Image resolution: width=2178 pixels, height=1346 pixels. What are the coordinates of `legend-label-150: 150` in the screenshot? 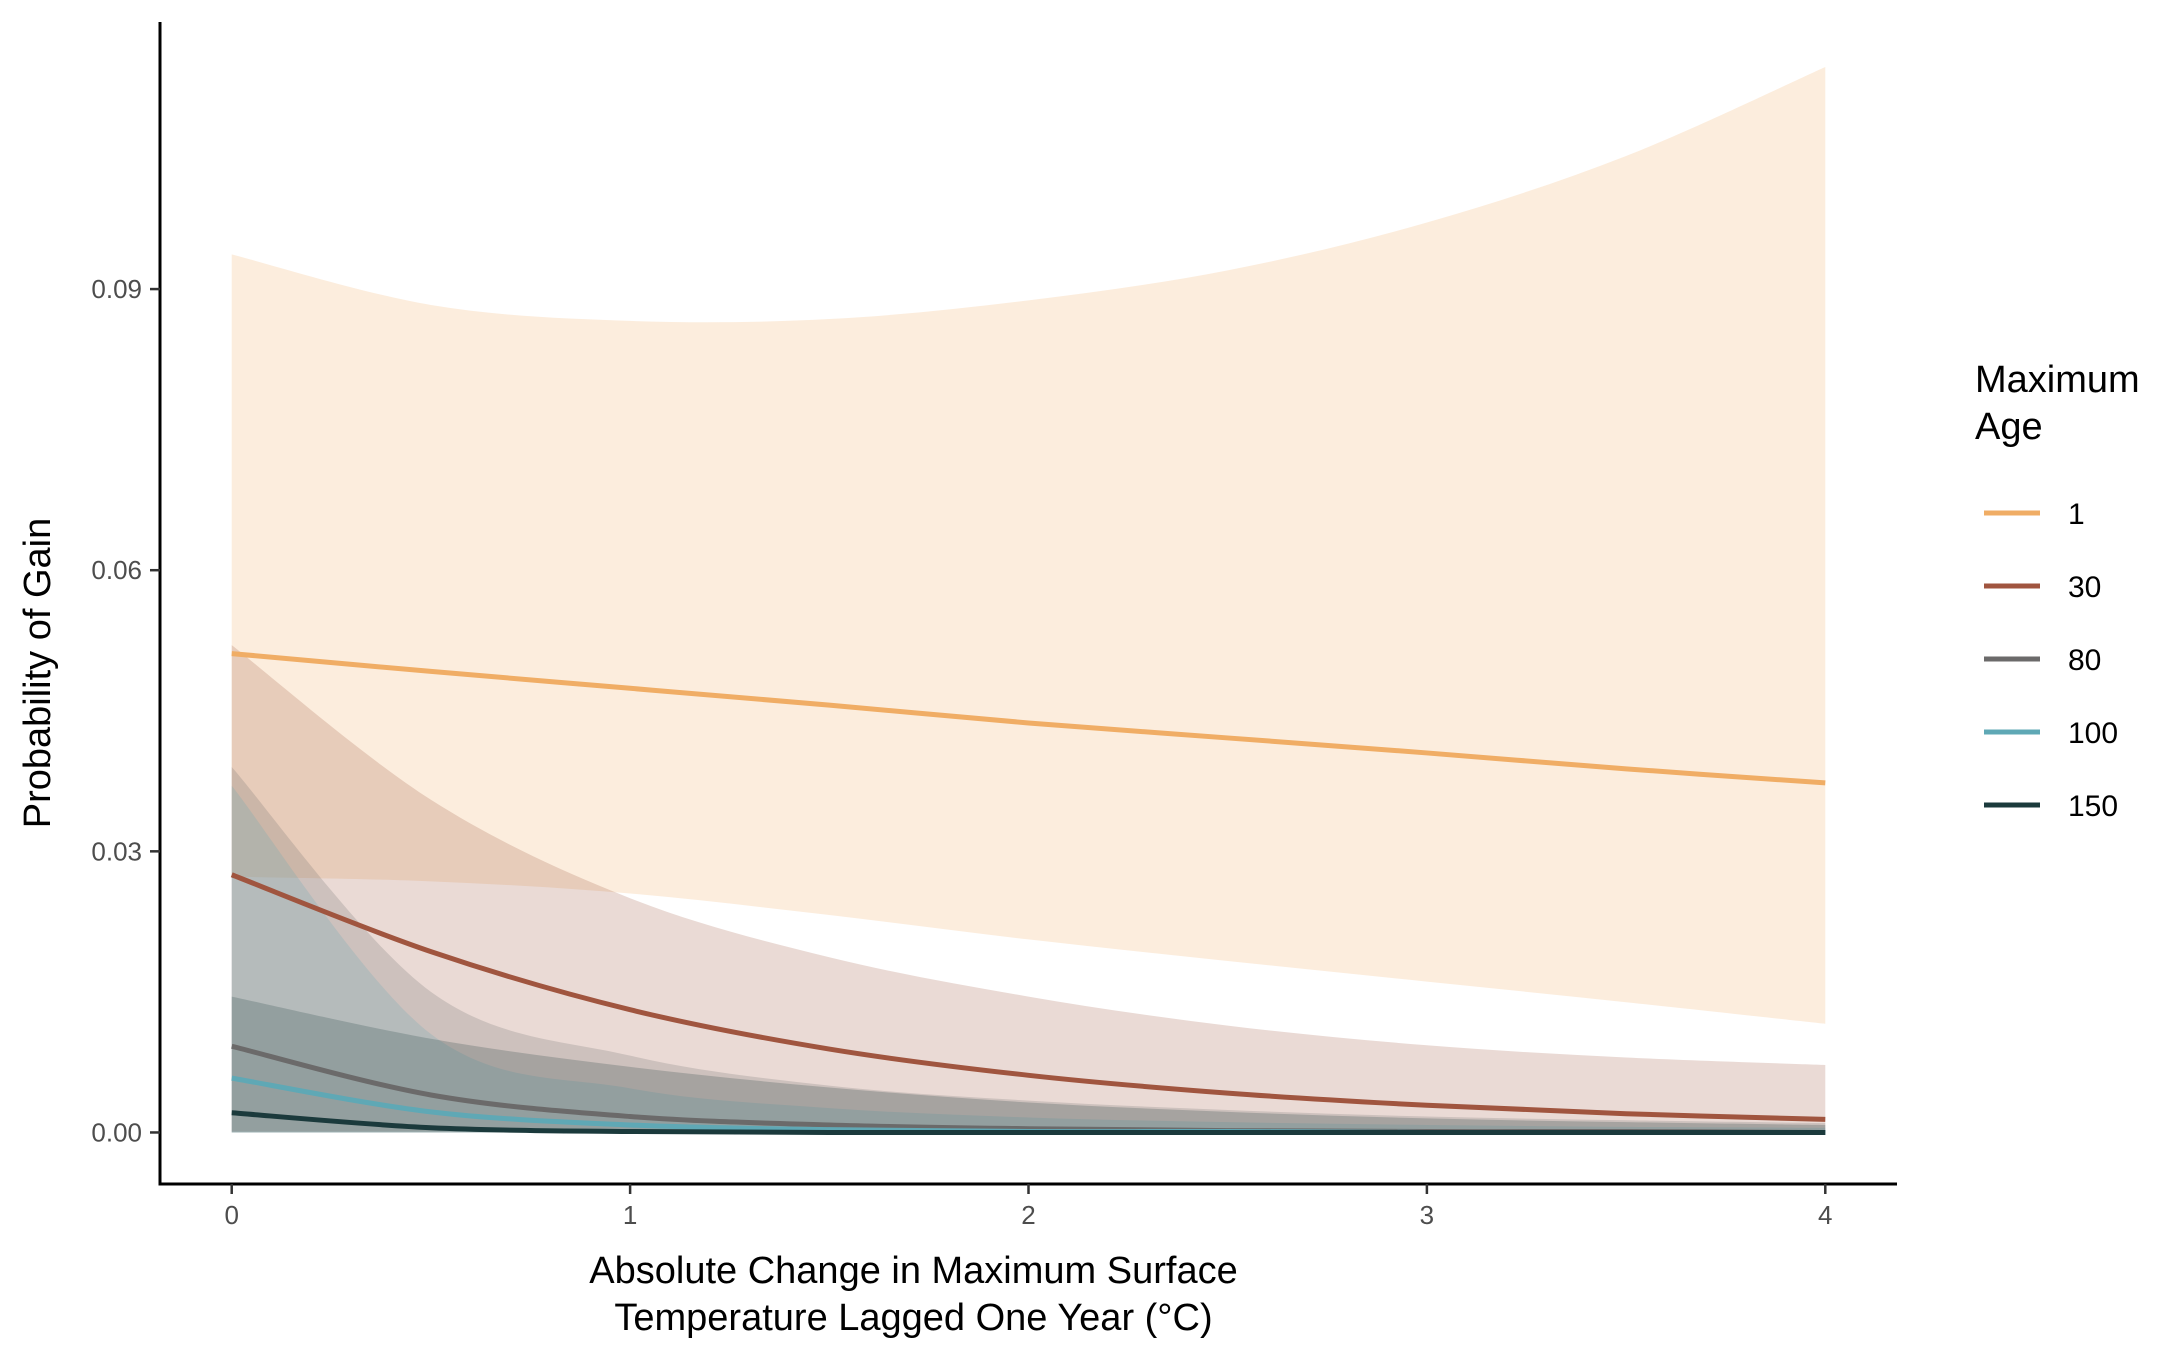 It's located at (2093, 806).